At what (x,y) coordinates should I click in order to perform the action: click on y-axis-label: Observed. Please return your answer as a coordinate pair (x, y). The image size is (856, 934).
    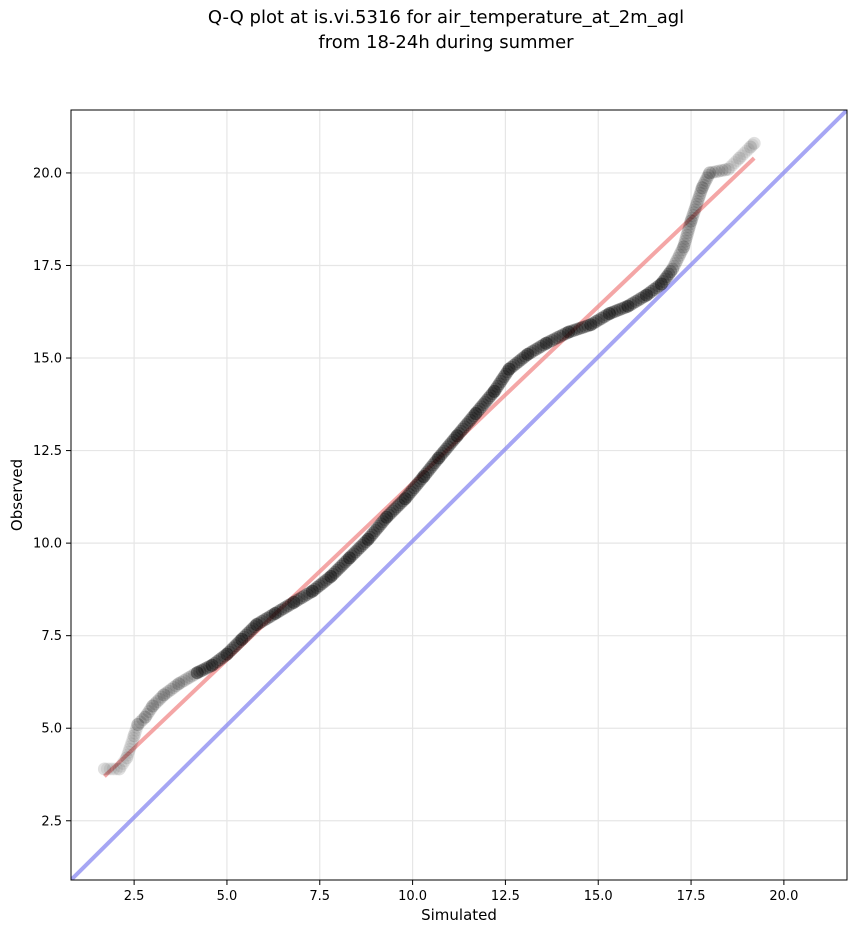
    Looking at the image, I should click on (17, 495).